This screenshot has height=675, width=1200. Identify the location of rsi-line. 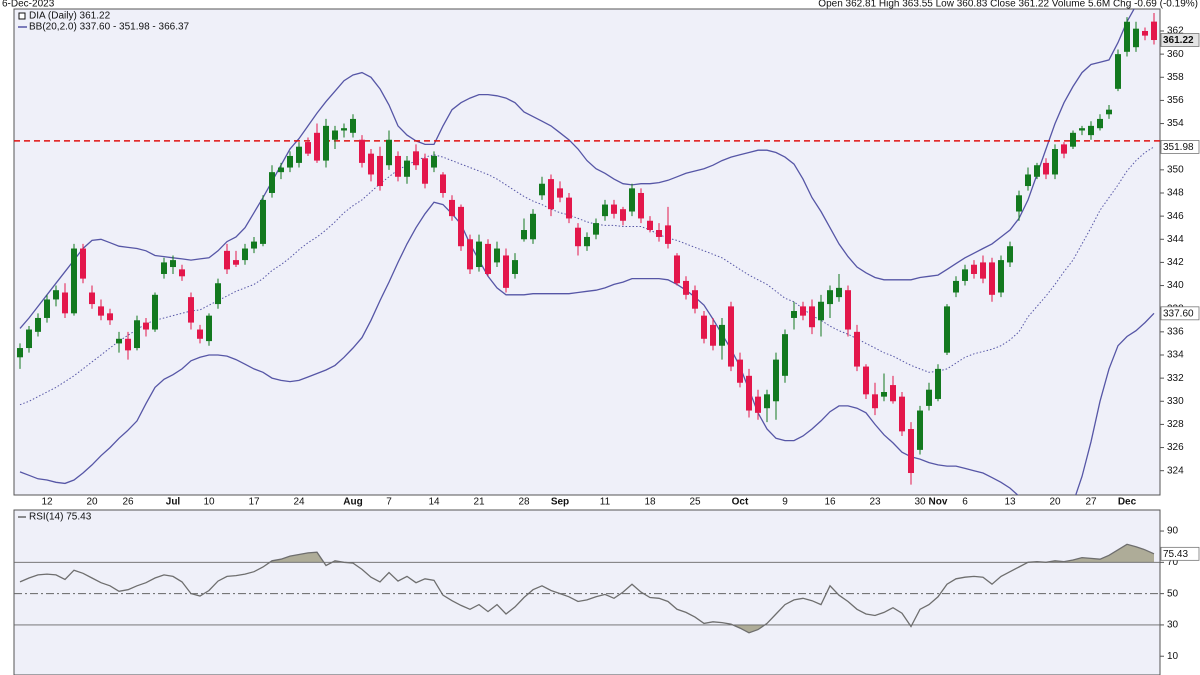
(587, 588).